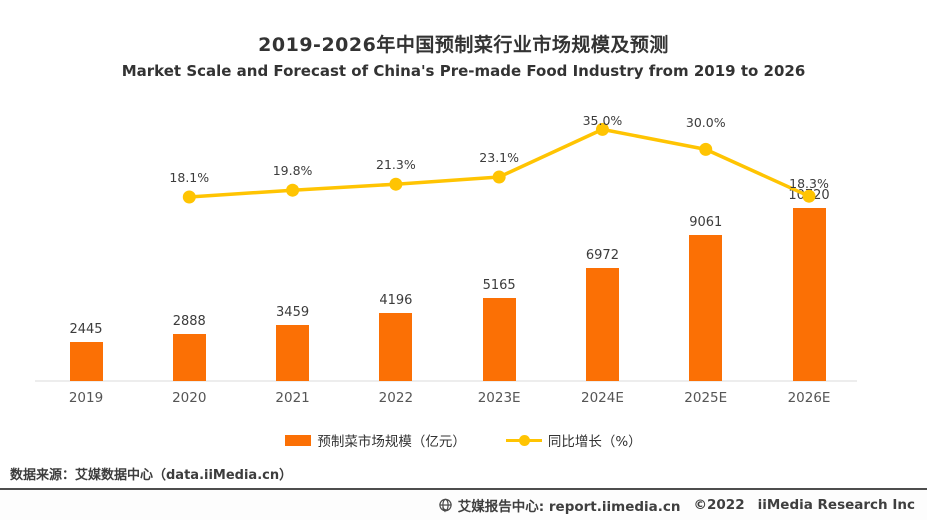 Image resolution: width=927 pixels, height=520 pixels. Describe the element at coordinates (189, 357) in the screenshot. I see `bar-2020` at that location.